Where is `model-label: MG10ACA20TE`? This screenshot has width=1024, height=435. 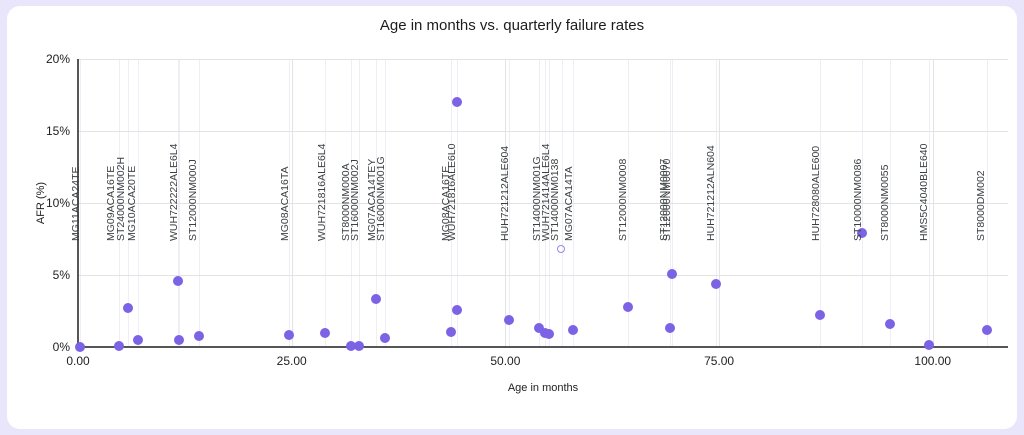
model-label: MG10ACA20TE is located at coordinates (131, 203).